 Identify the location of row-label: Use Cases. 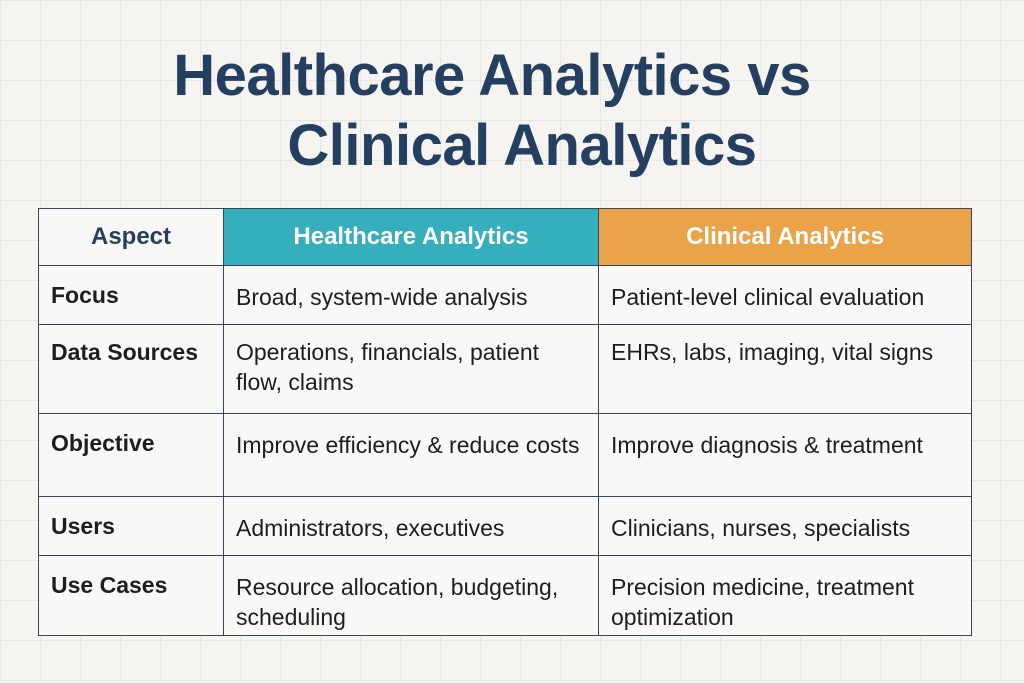
(131, 595).